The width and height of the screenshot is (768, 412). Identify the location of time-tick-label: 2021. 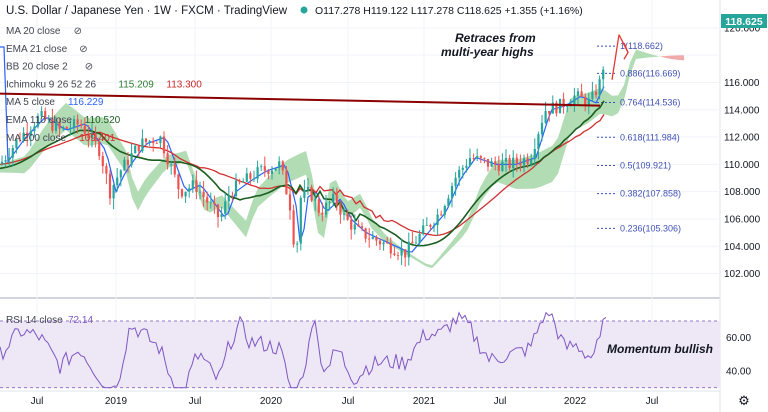
(424, 401).